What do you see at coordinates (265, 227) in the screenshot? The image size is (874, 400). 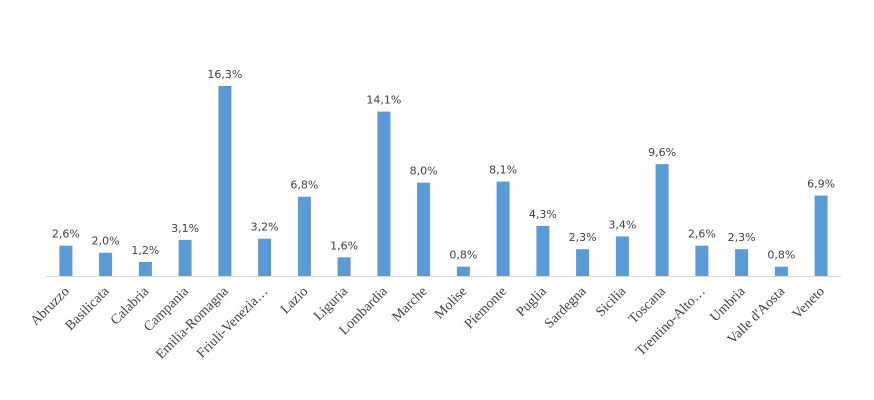 I see `data-label: 3,2%` at bounding box center [265, 227].